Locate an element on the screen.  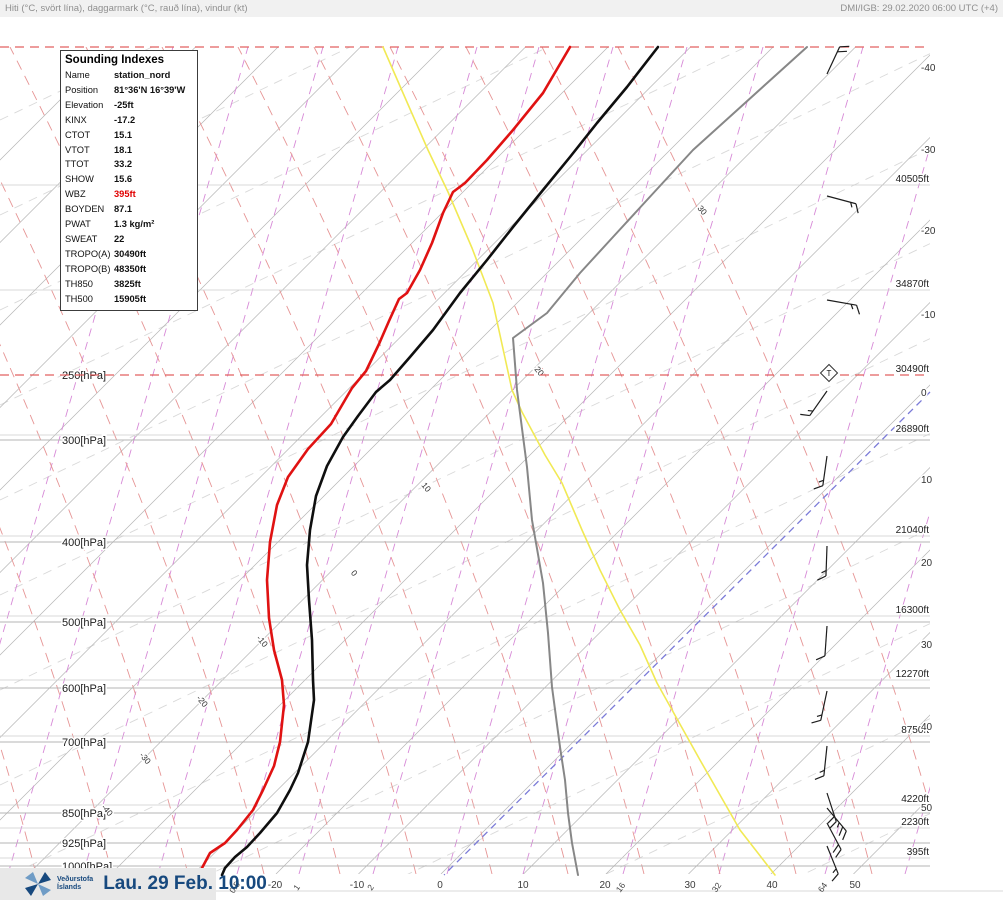
svg-text: 16 is located at coordinates (621, 887).